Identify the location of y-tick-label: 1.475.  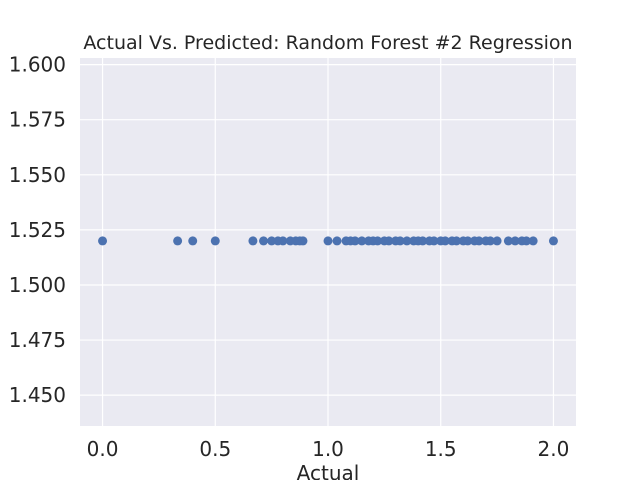
(37, 340).